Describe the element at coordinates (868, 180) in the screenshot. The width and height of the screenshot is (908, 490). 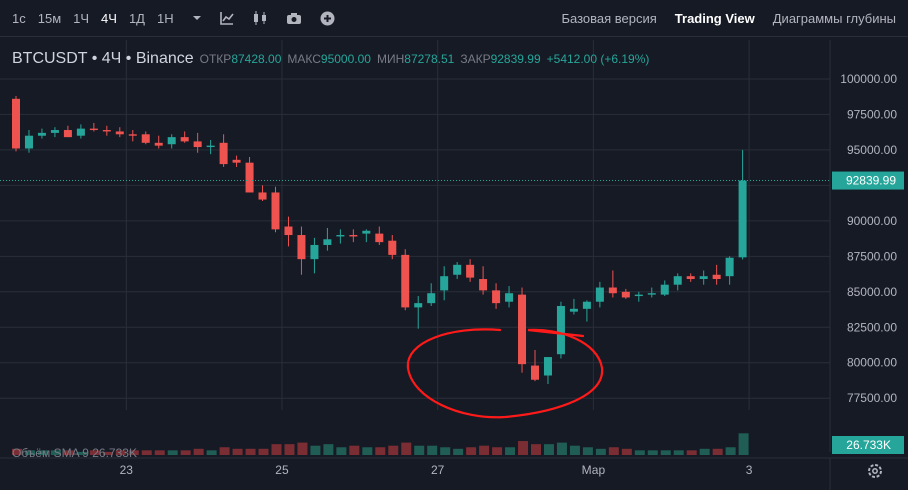
I see `last-price-tag` at that location.